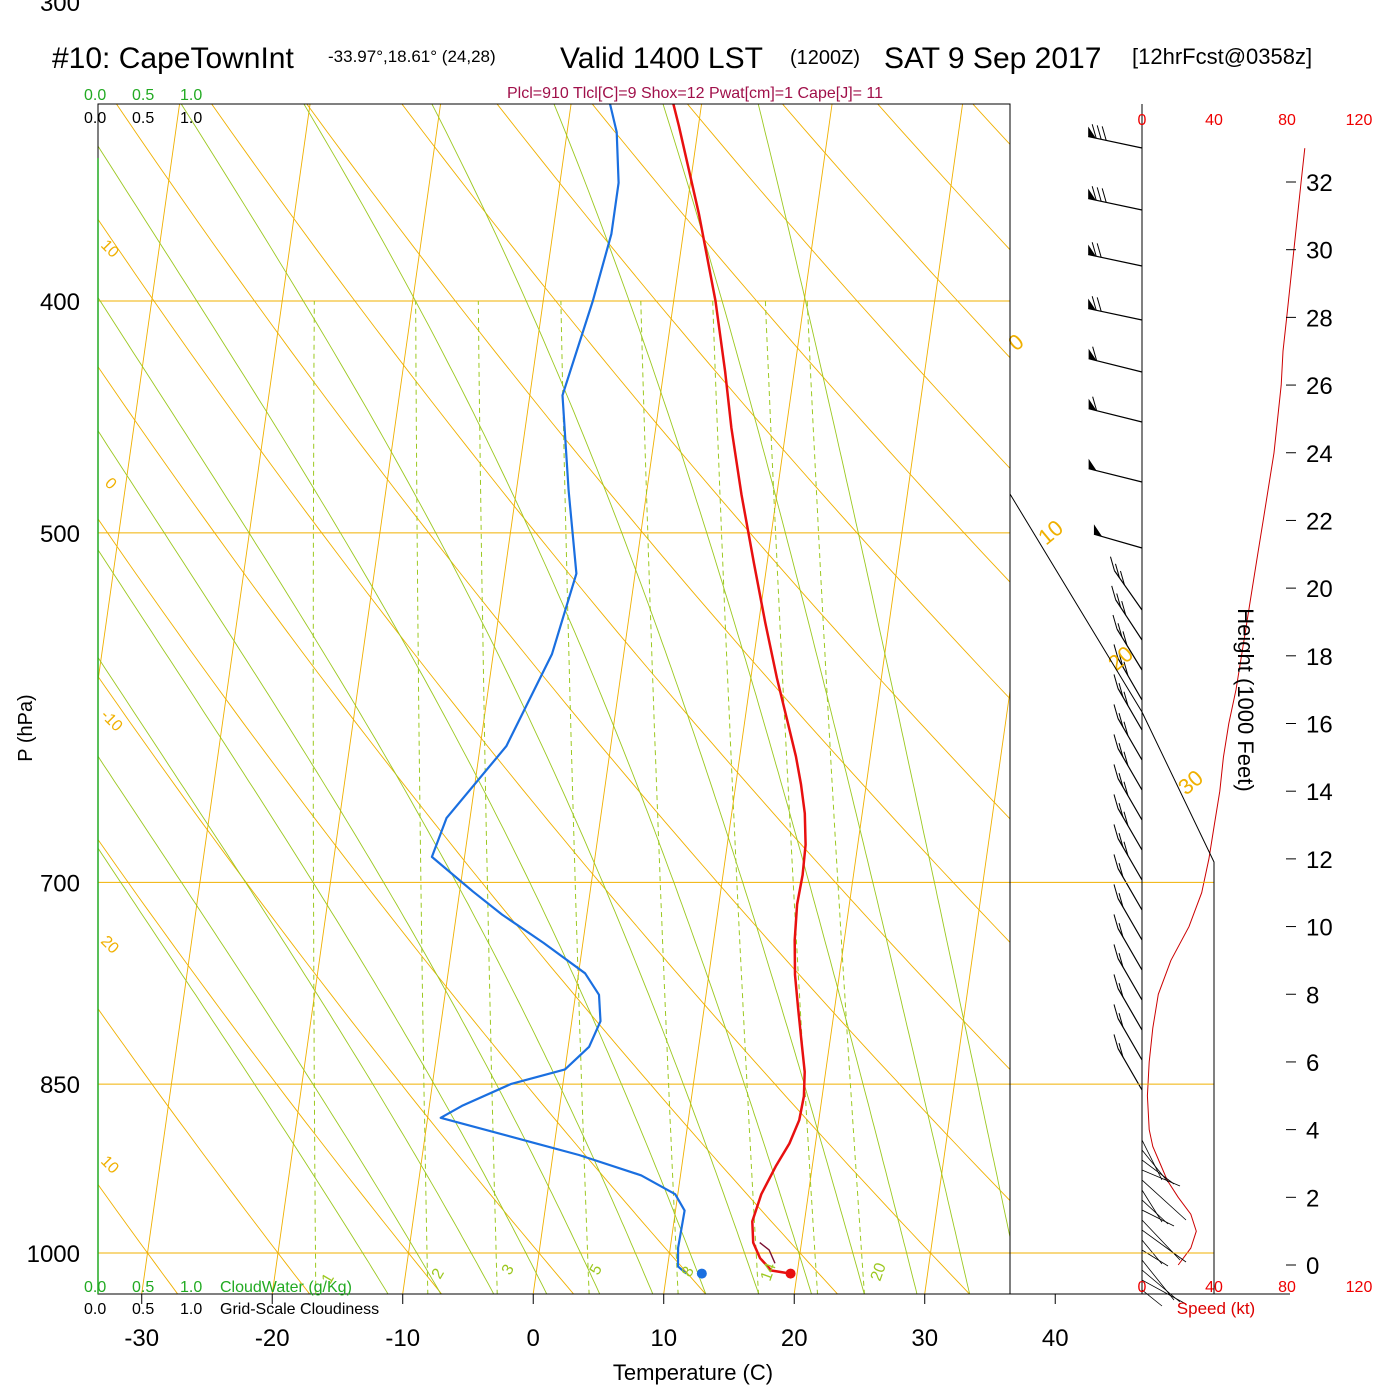 Image resolution: width=1400 pixels, height=1400 pixels. What do you see at coordinates (60, 1085) in the screenshot?
I see `pressure-tick-850: 850` at bounding box center [60, 1085].